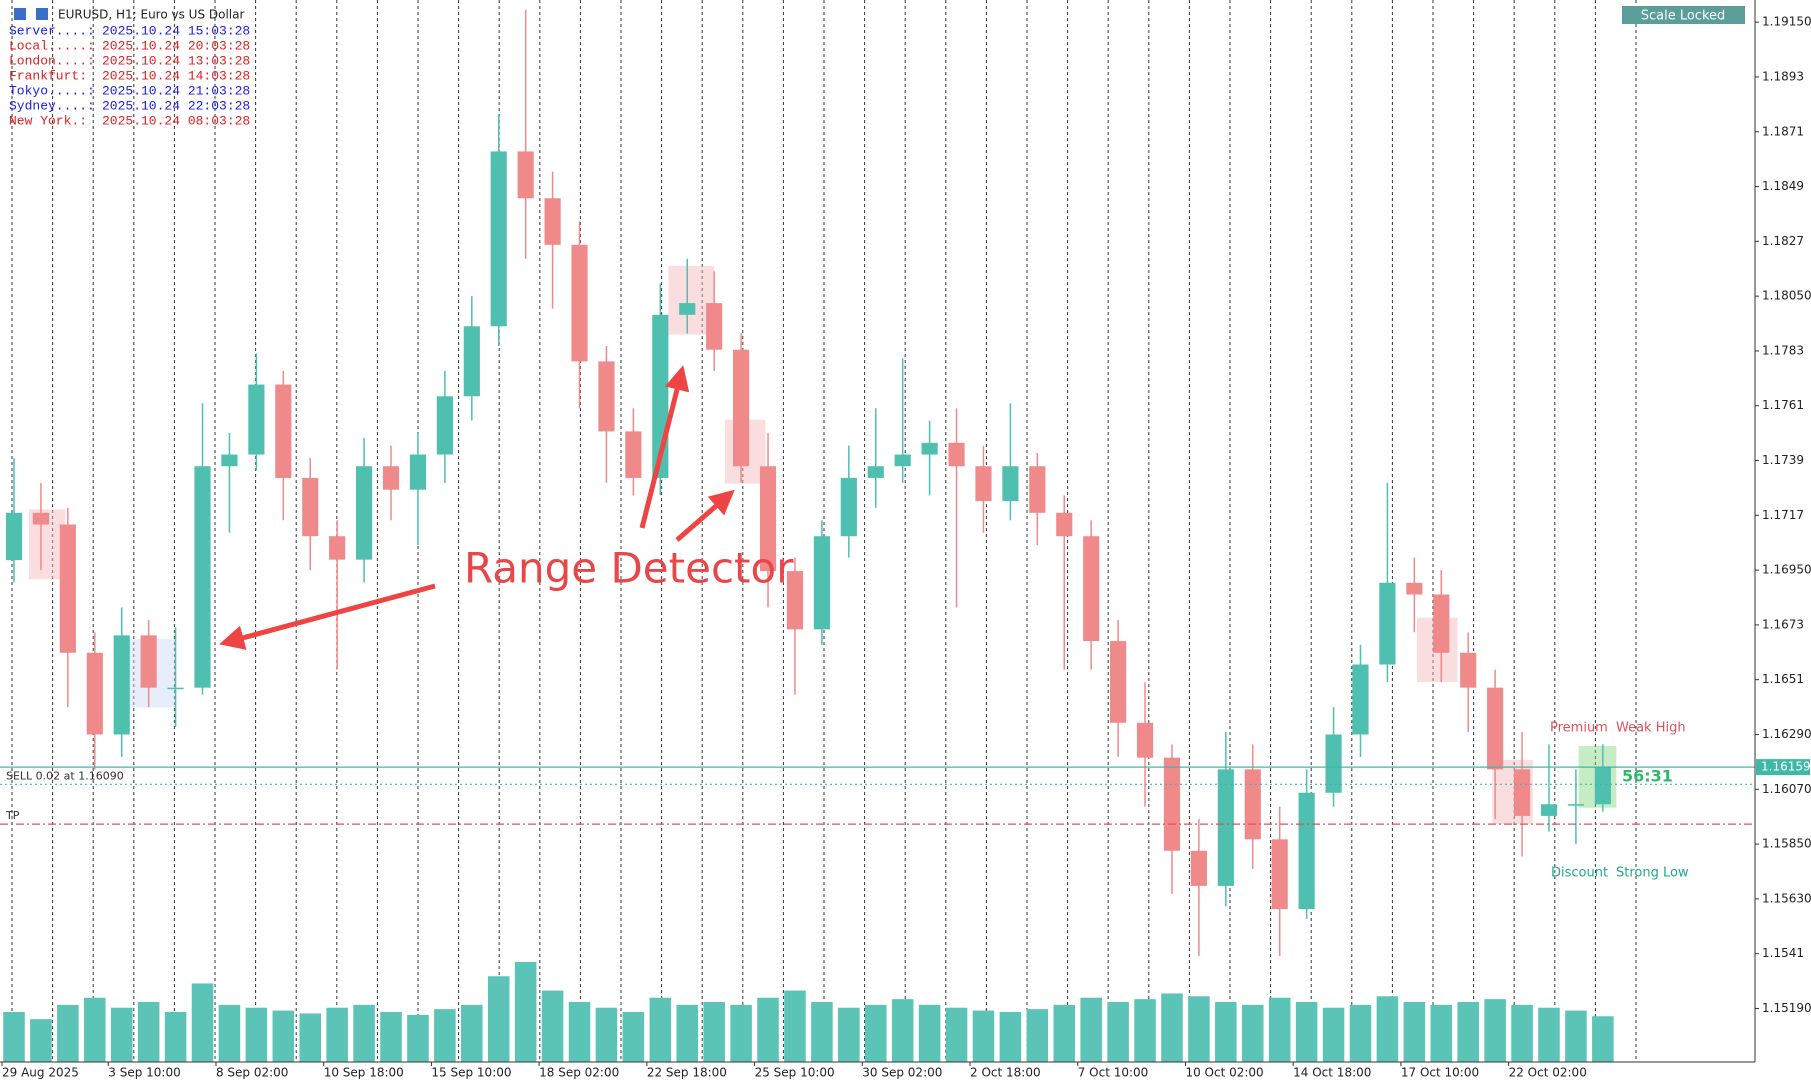 This screenshot has height=1080, width=1811. What do you see at coordinates (1786, 734) in the screenshot?
I see `y-tick-label: 1.16290` at bounding box center [1786, 734].